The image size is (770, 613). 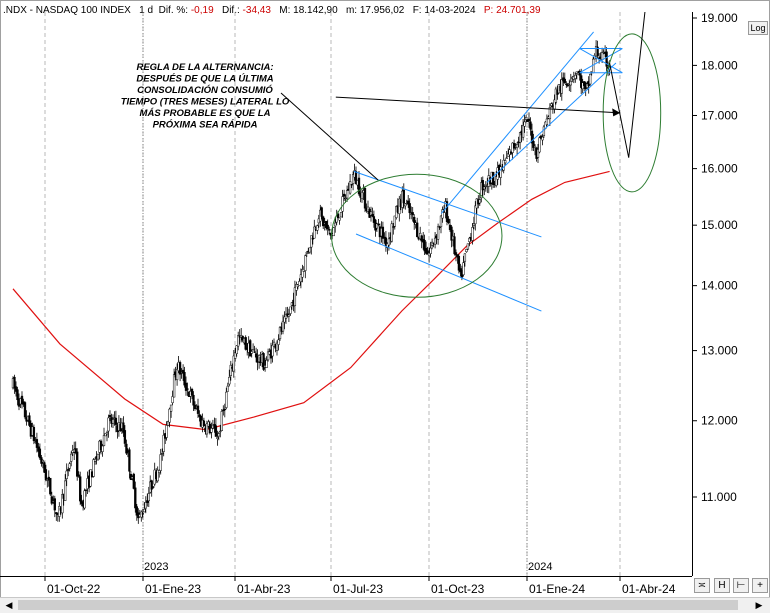 What do you see at coordinates (204, 67) in the screenshot?
I see `annotation-line: REGLA DE LA ALTERNANCIA:` at bounding box center [204, 67].